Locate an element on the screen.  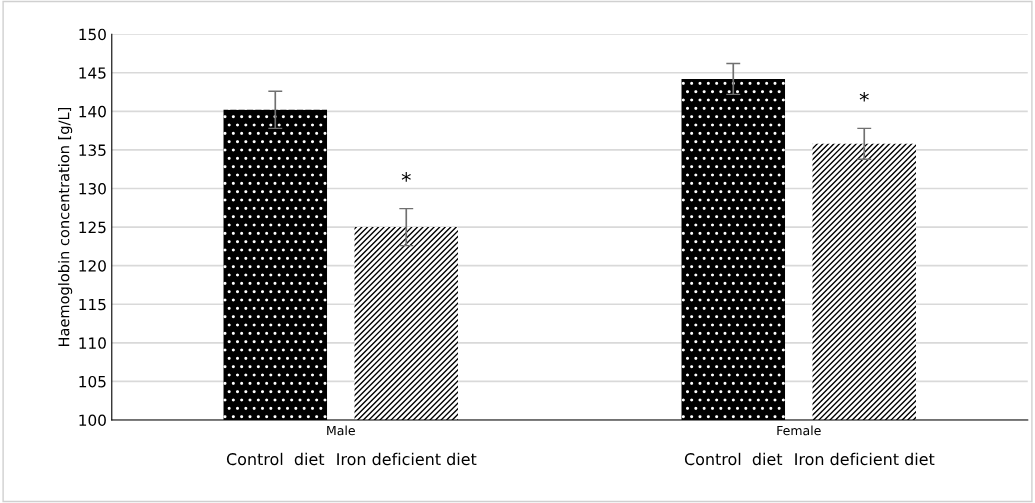
y-tick-label: 135 is located at coordinates (92, 150).